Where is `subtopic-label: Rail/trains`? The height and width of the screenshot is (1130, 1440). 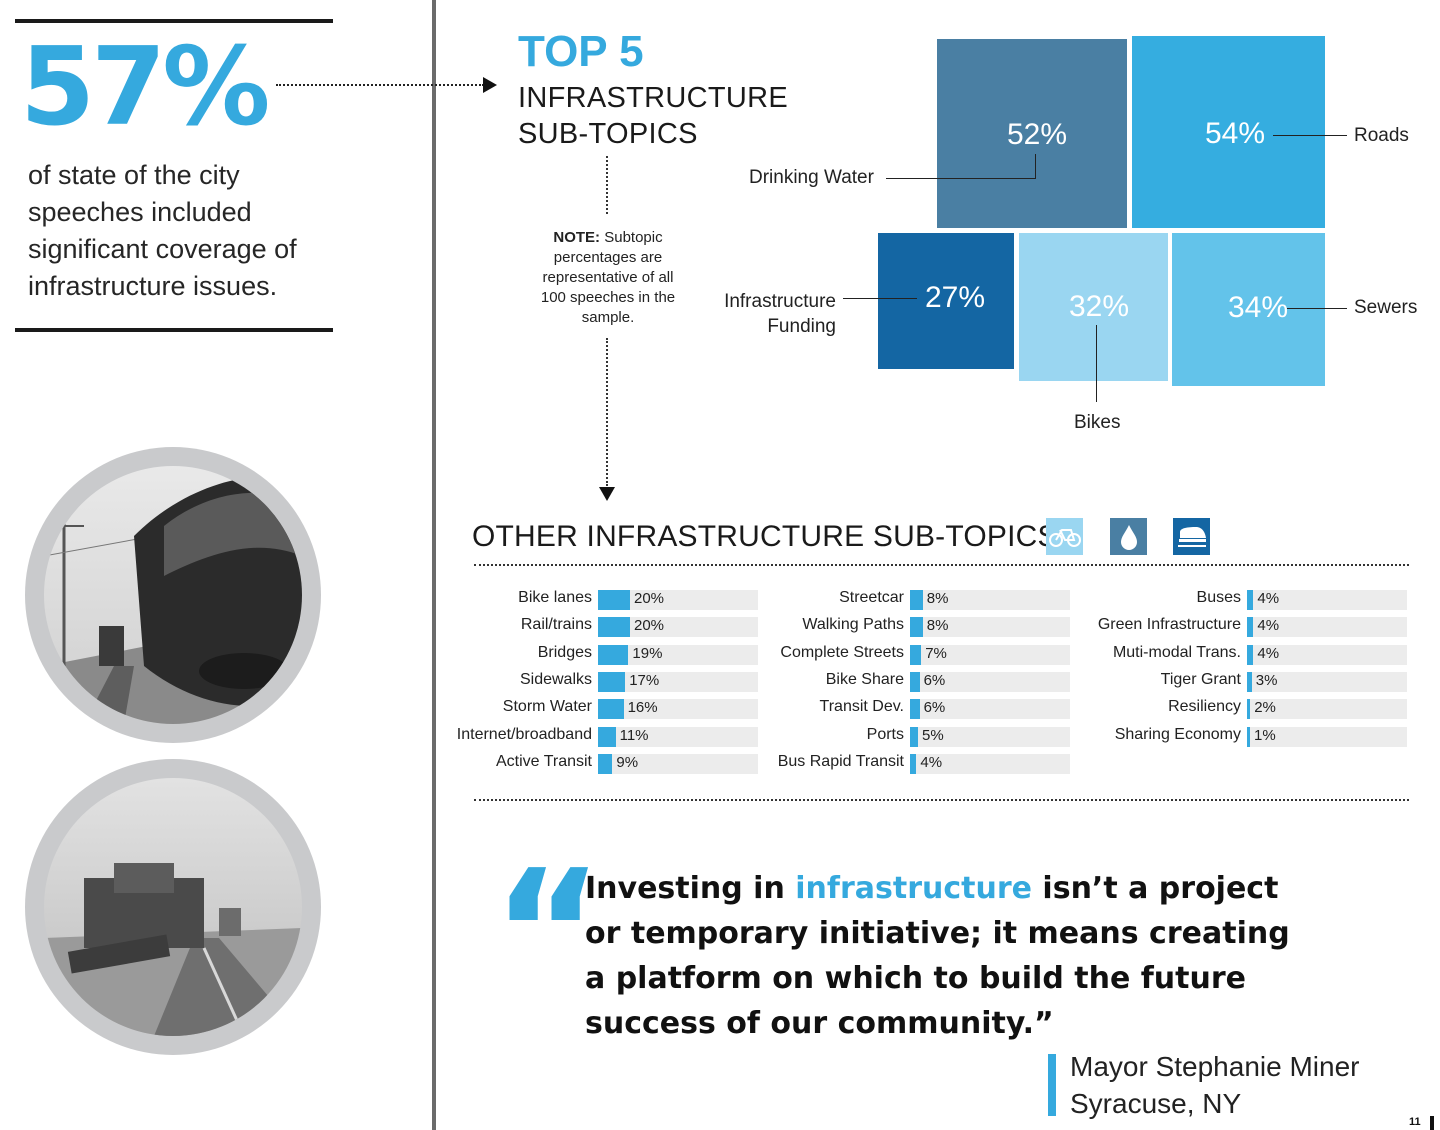
subtopic-label: Rail/trains is located at coordinates (556, 625).